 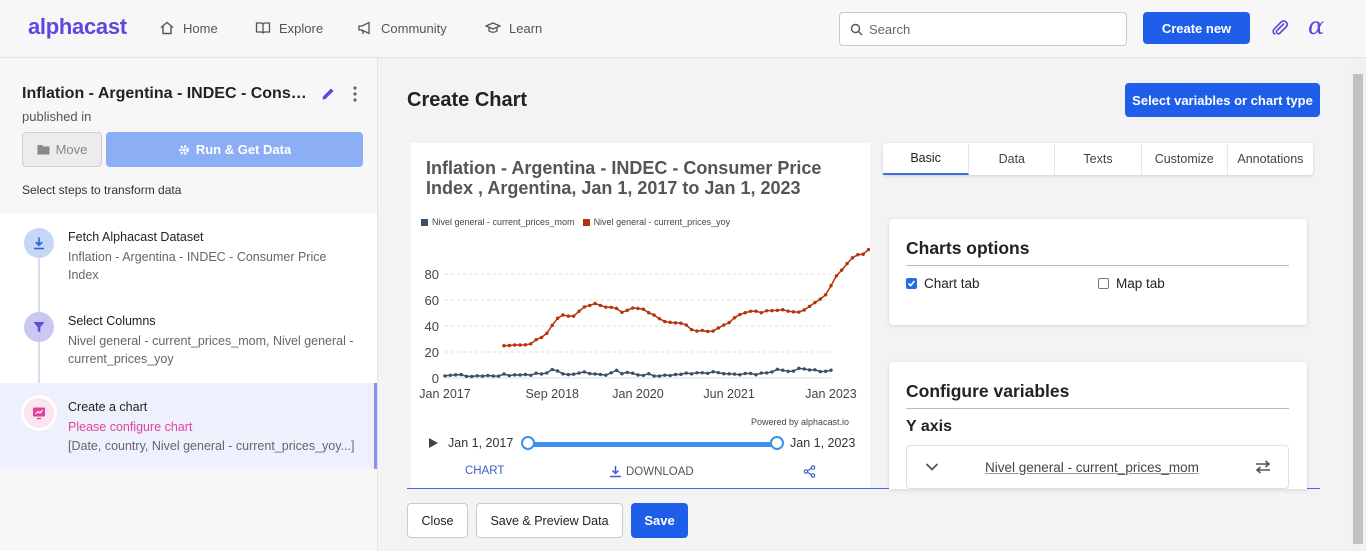 What do you see at coordinates (856, 29) in the screenshot?
I see `search-icon` at bounding box center [856, 29].